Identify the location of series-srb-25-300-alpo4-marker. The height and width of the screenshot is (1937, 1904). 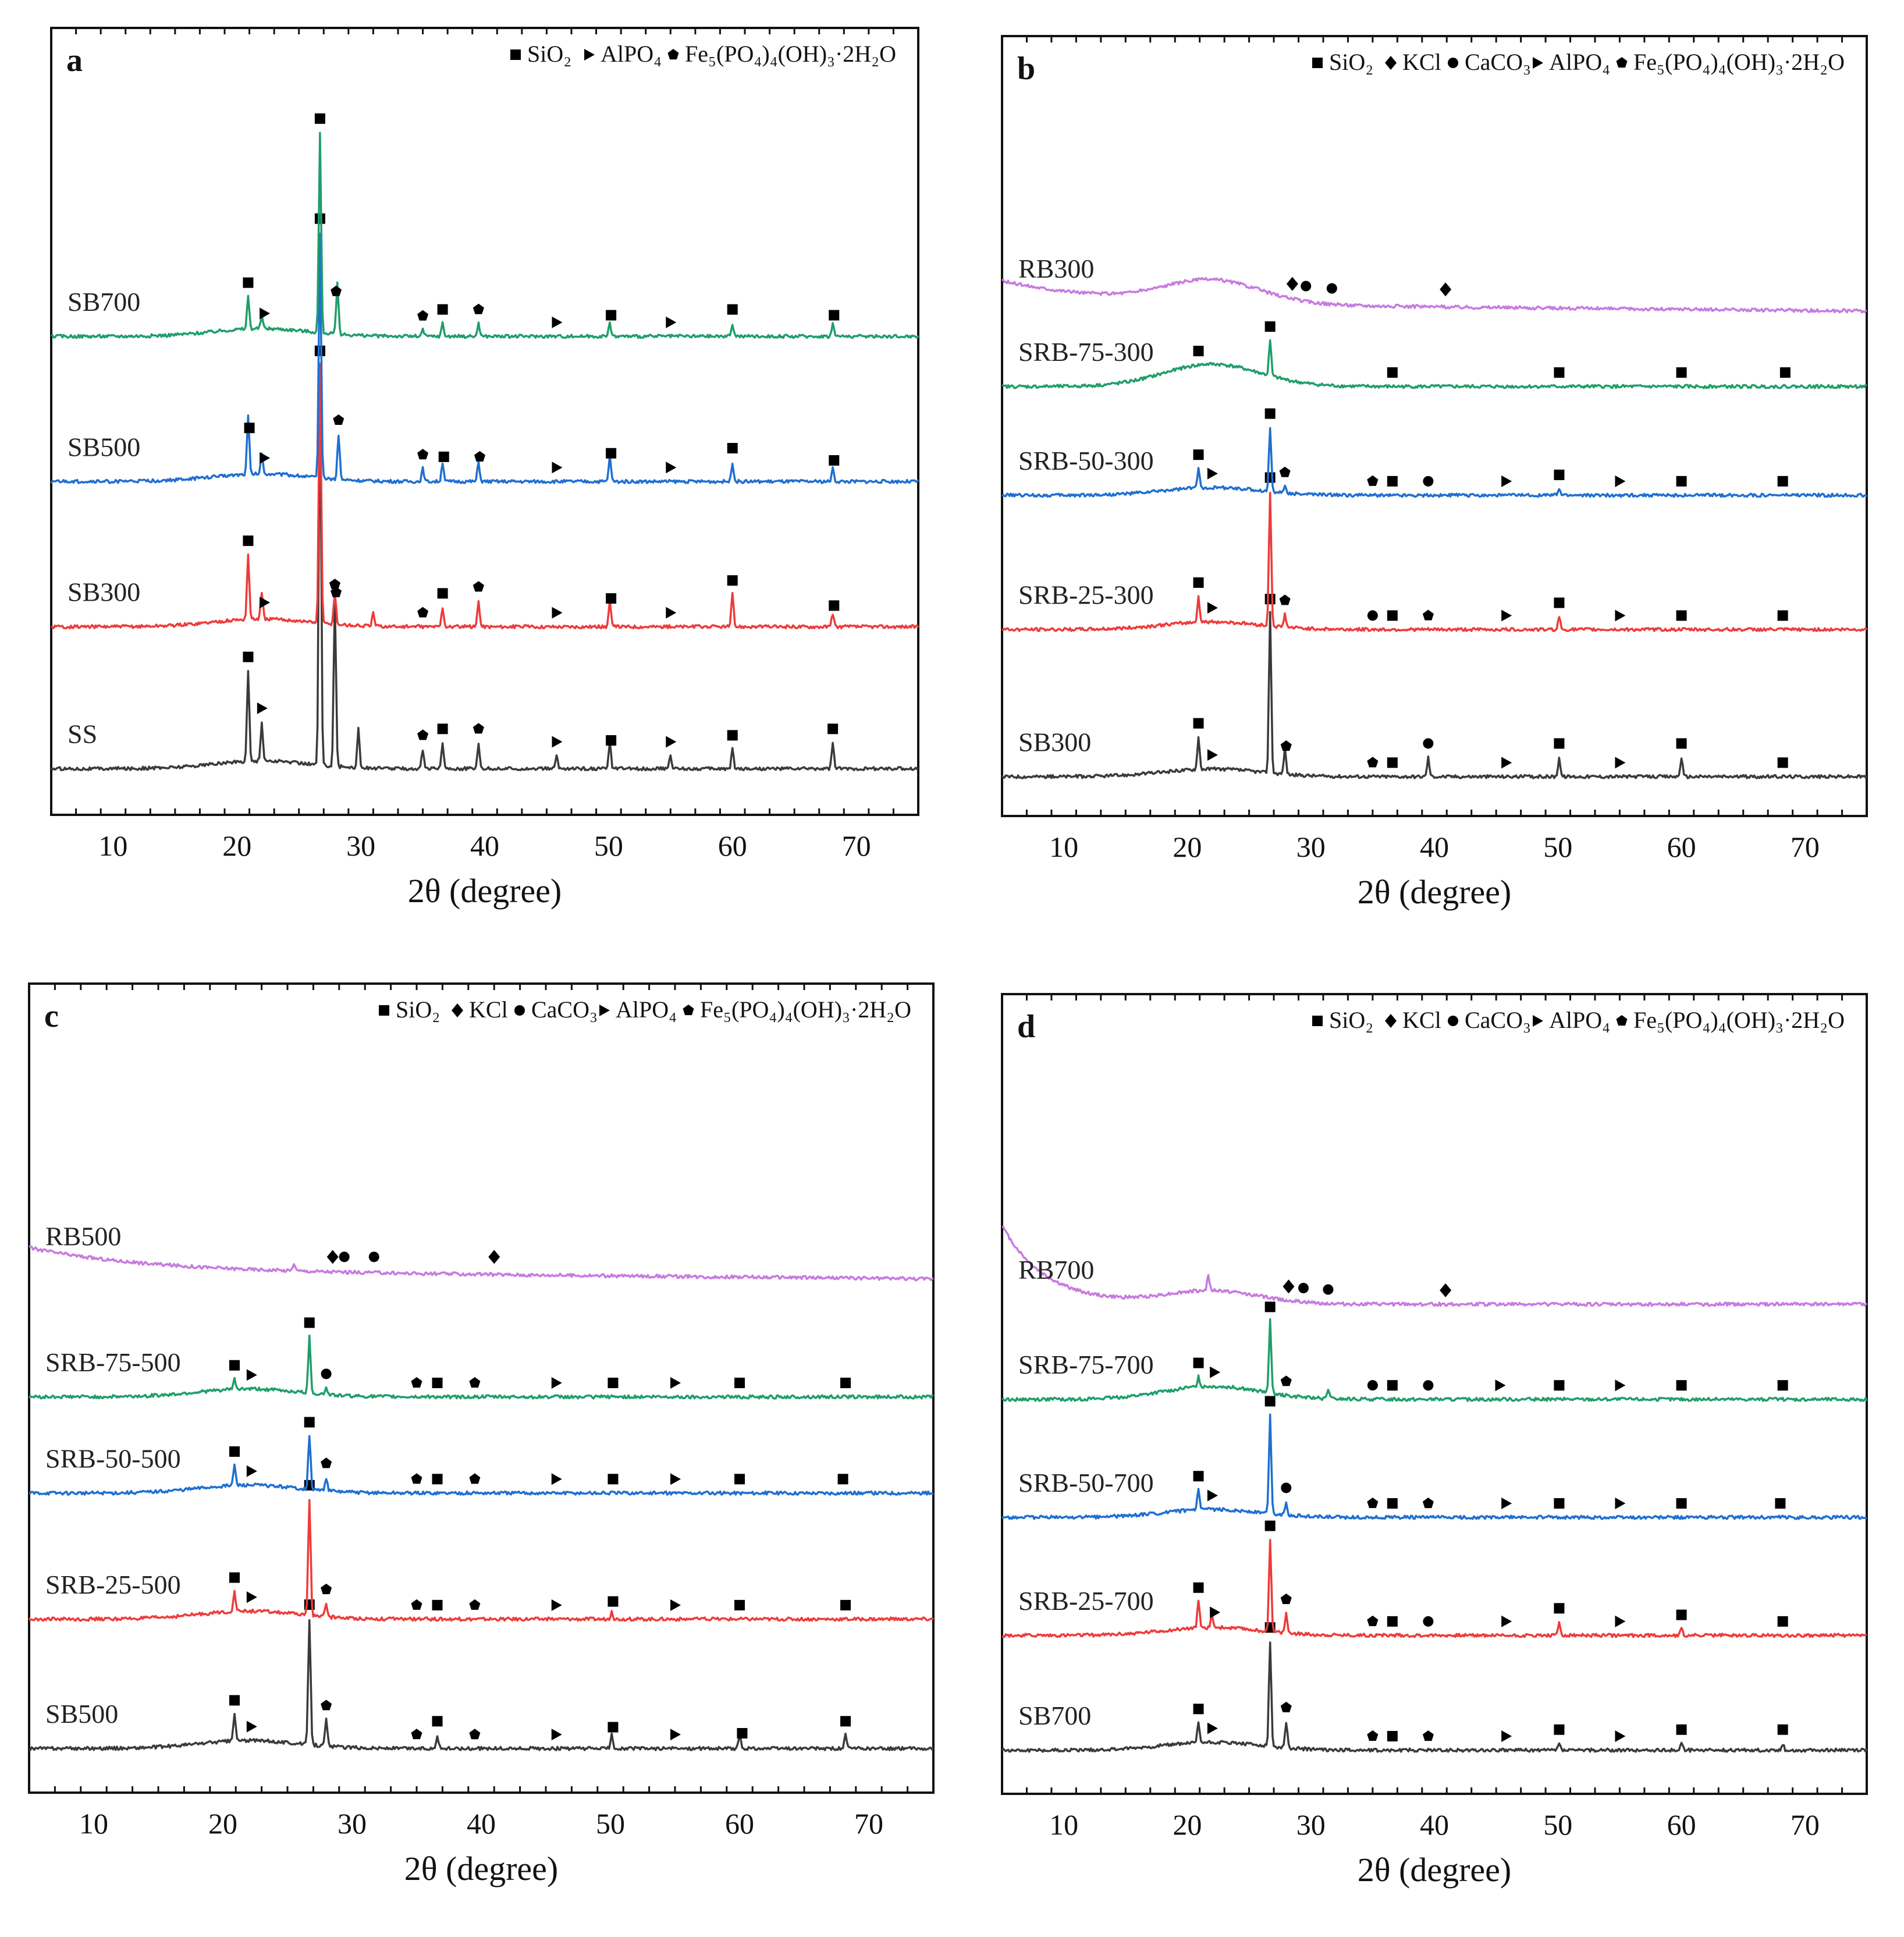
(1506, 615).